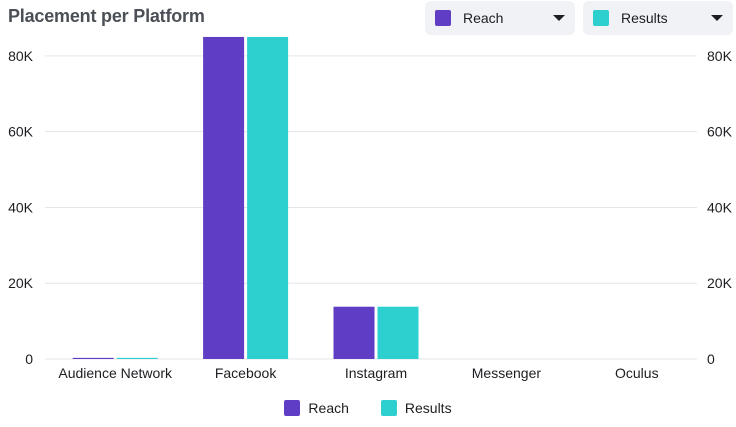 The width and height of the screenshot is (736, 427). What do you see at coordinates (711, 359) in the screenshot?
I see `y-tick-label-right: 0` at bounding box center [711, 359].